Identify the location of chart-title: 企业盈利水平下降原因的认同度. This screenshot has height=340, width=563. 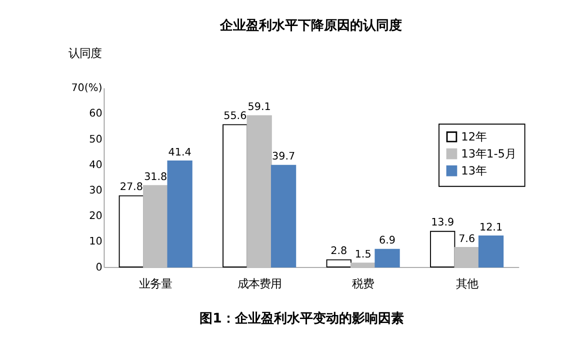
(310, 25).